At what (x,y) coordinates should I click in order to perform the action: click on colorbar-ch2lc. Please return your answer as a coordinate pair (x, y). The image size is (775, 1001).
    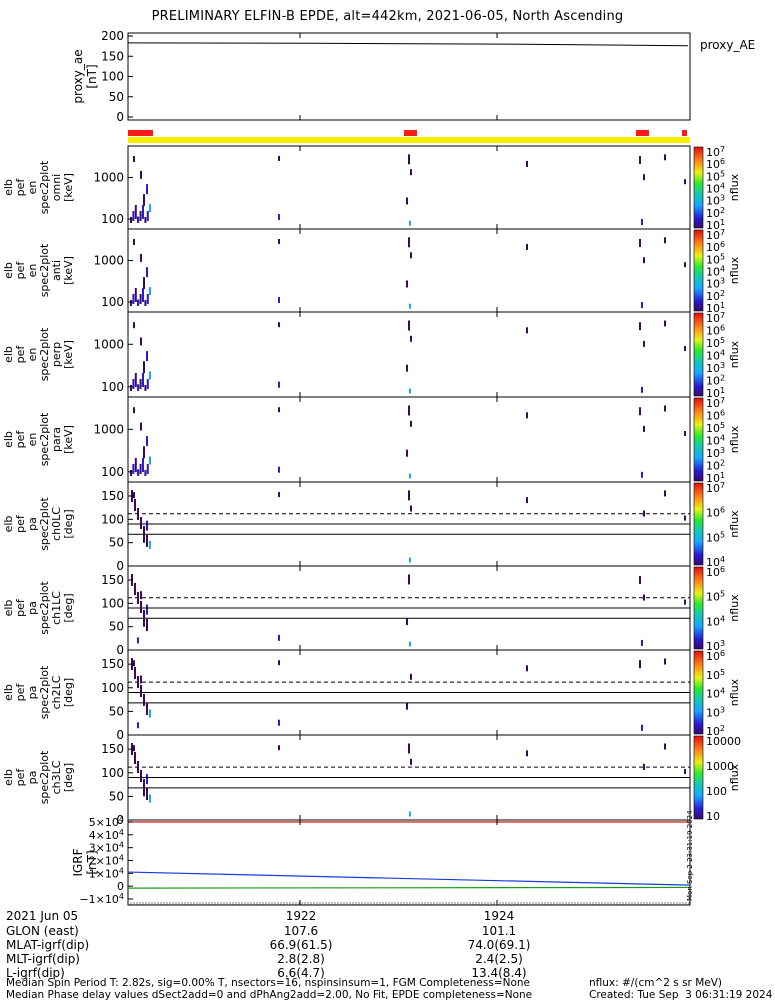
    Looking at the image, I should click on (698, 692).